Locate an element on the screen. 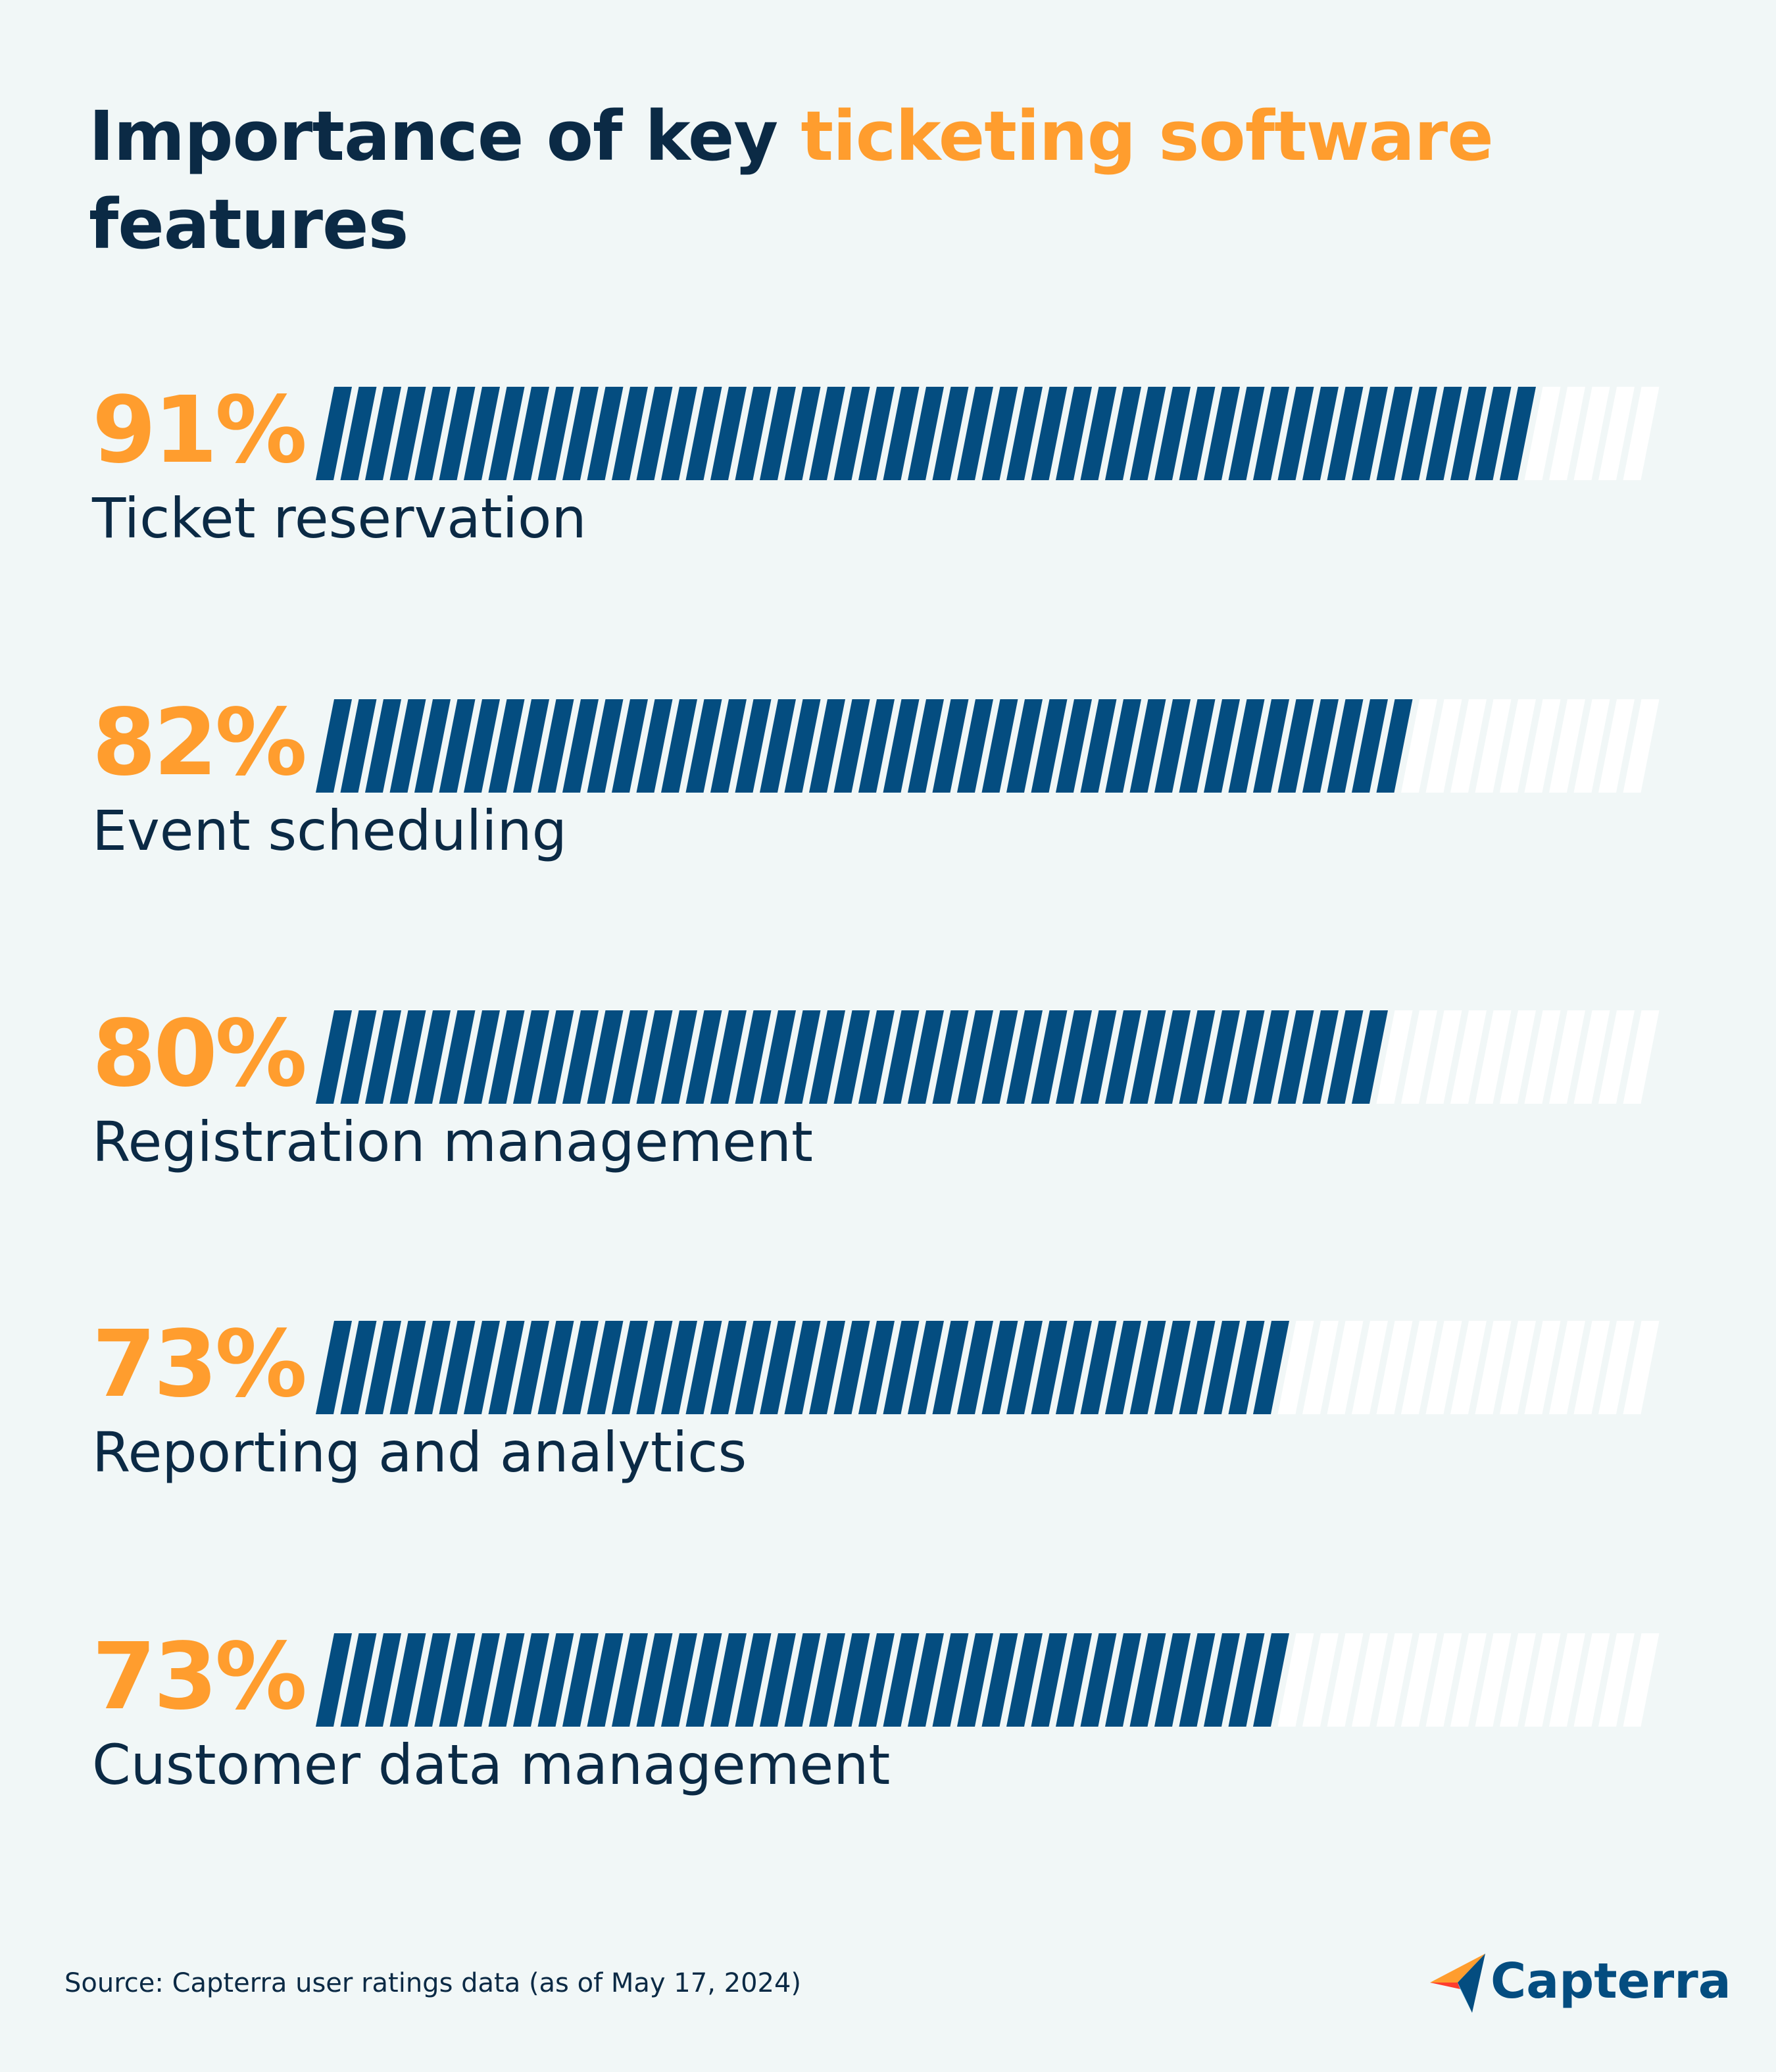 The image size is (1776, 2072). value-label: 82% is located at coordinates (199, 743).